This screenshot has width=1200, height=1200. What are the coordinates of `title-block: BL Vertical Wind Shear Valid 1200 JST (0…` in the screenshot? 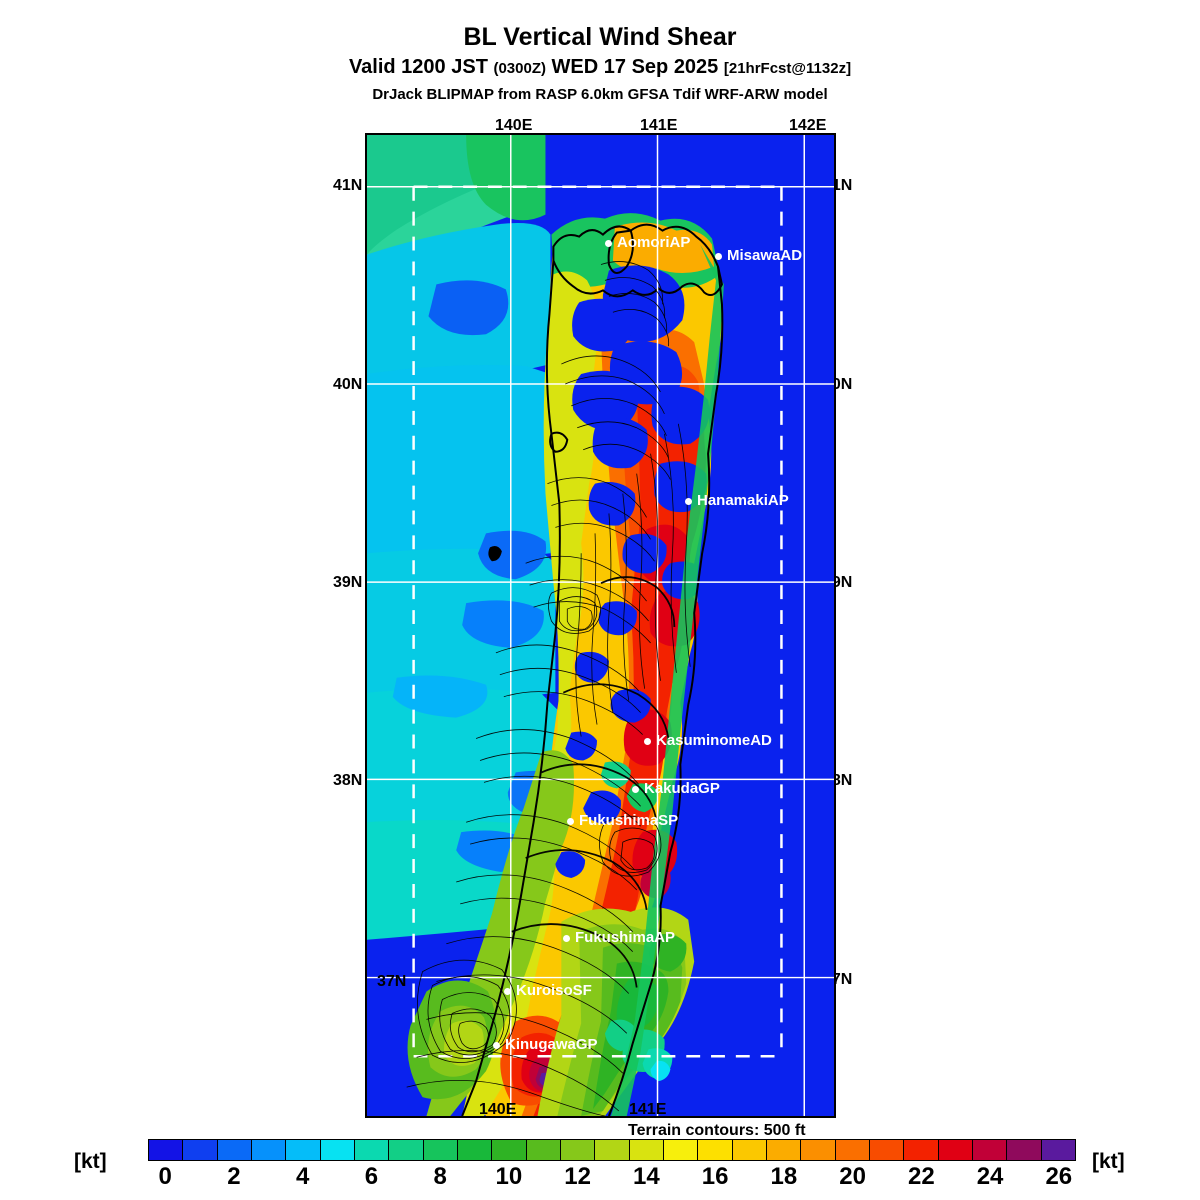 It's located at (600, 52).